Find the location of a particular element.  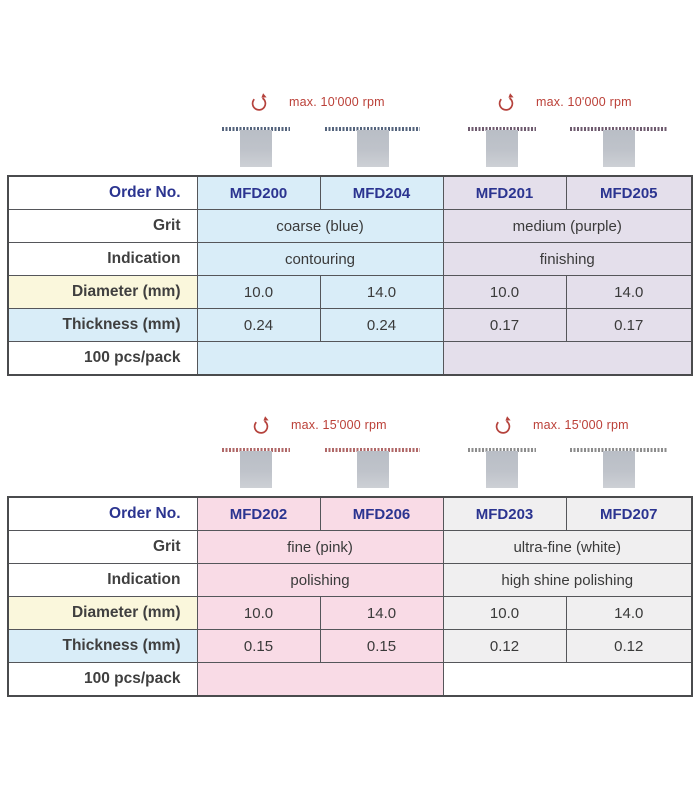

grit-cell: medium (purple) is located at coordinates (567, 226).